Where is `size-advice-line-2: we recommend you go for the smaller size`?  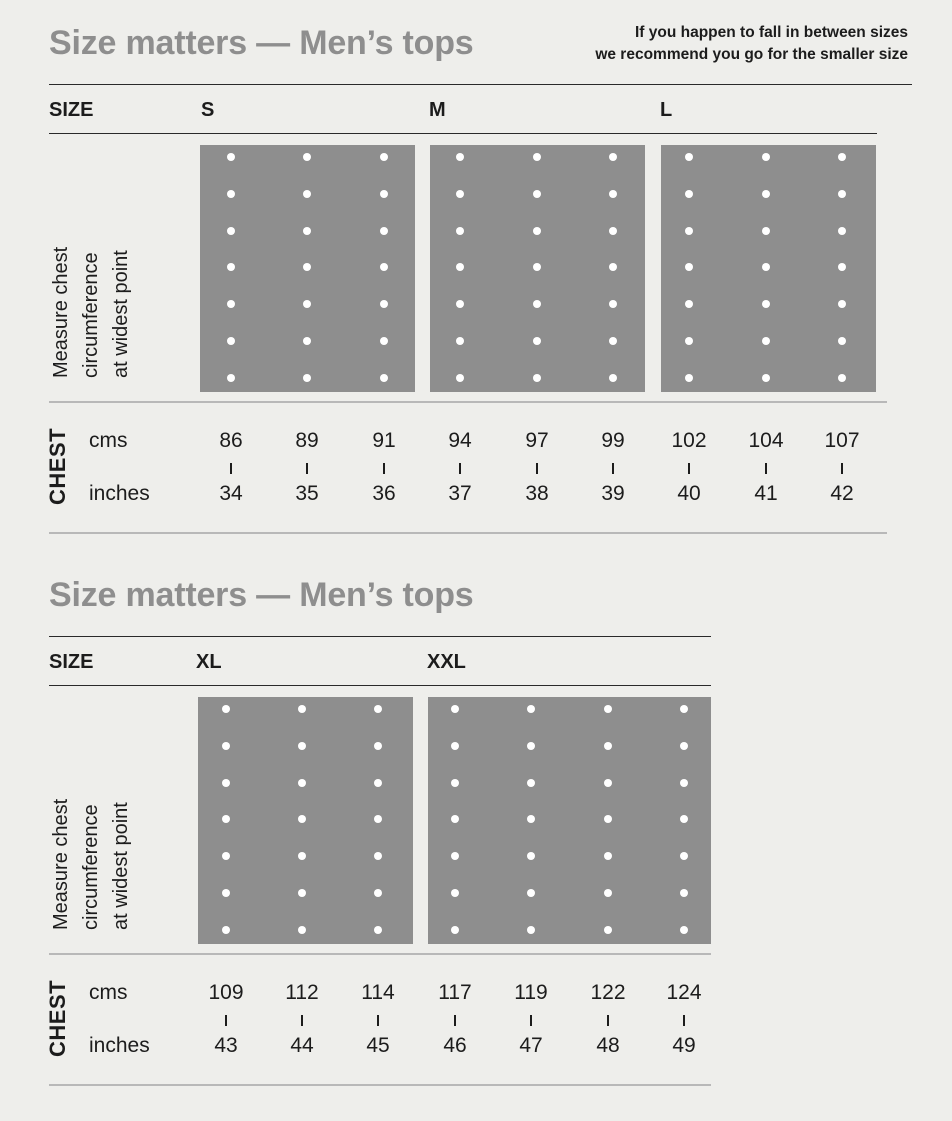
size-advice-line-2: we recommend you go for the smaller size is located at coordinates (751, 54).